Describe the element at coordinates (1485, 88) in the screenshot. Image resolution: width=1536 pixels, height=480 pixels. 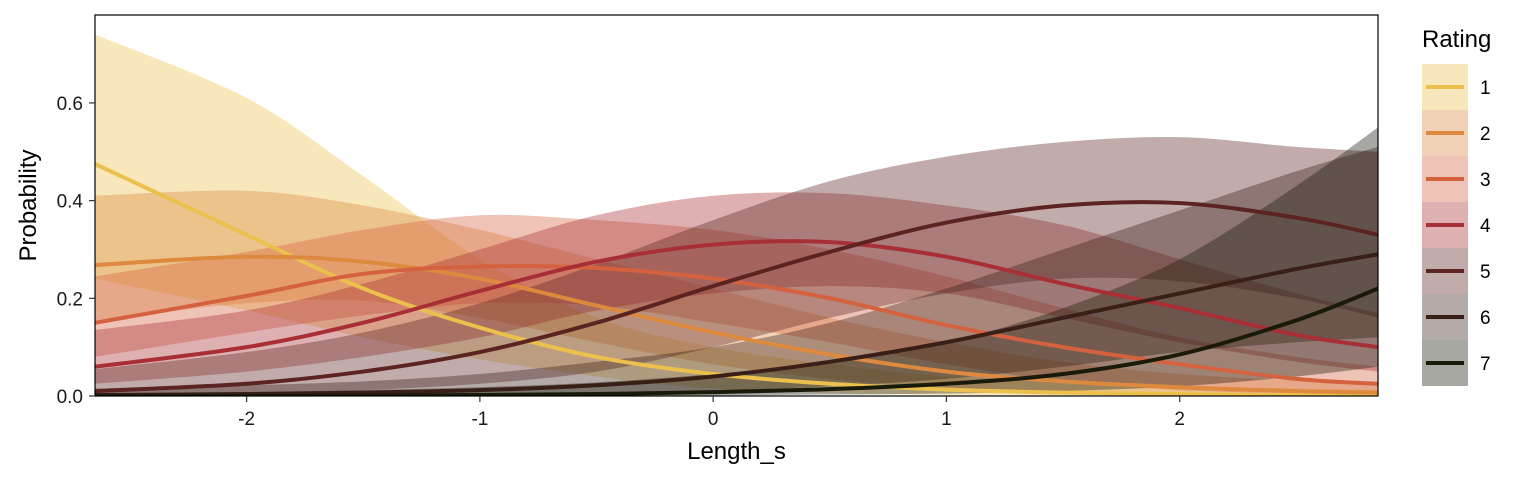
I see `legend-label-1: 1` at that location.